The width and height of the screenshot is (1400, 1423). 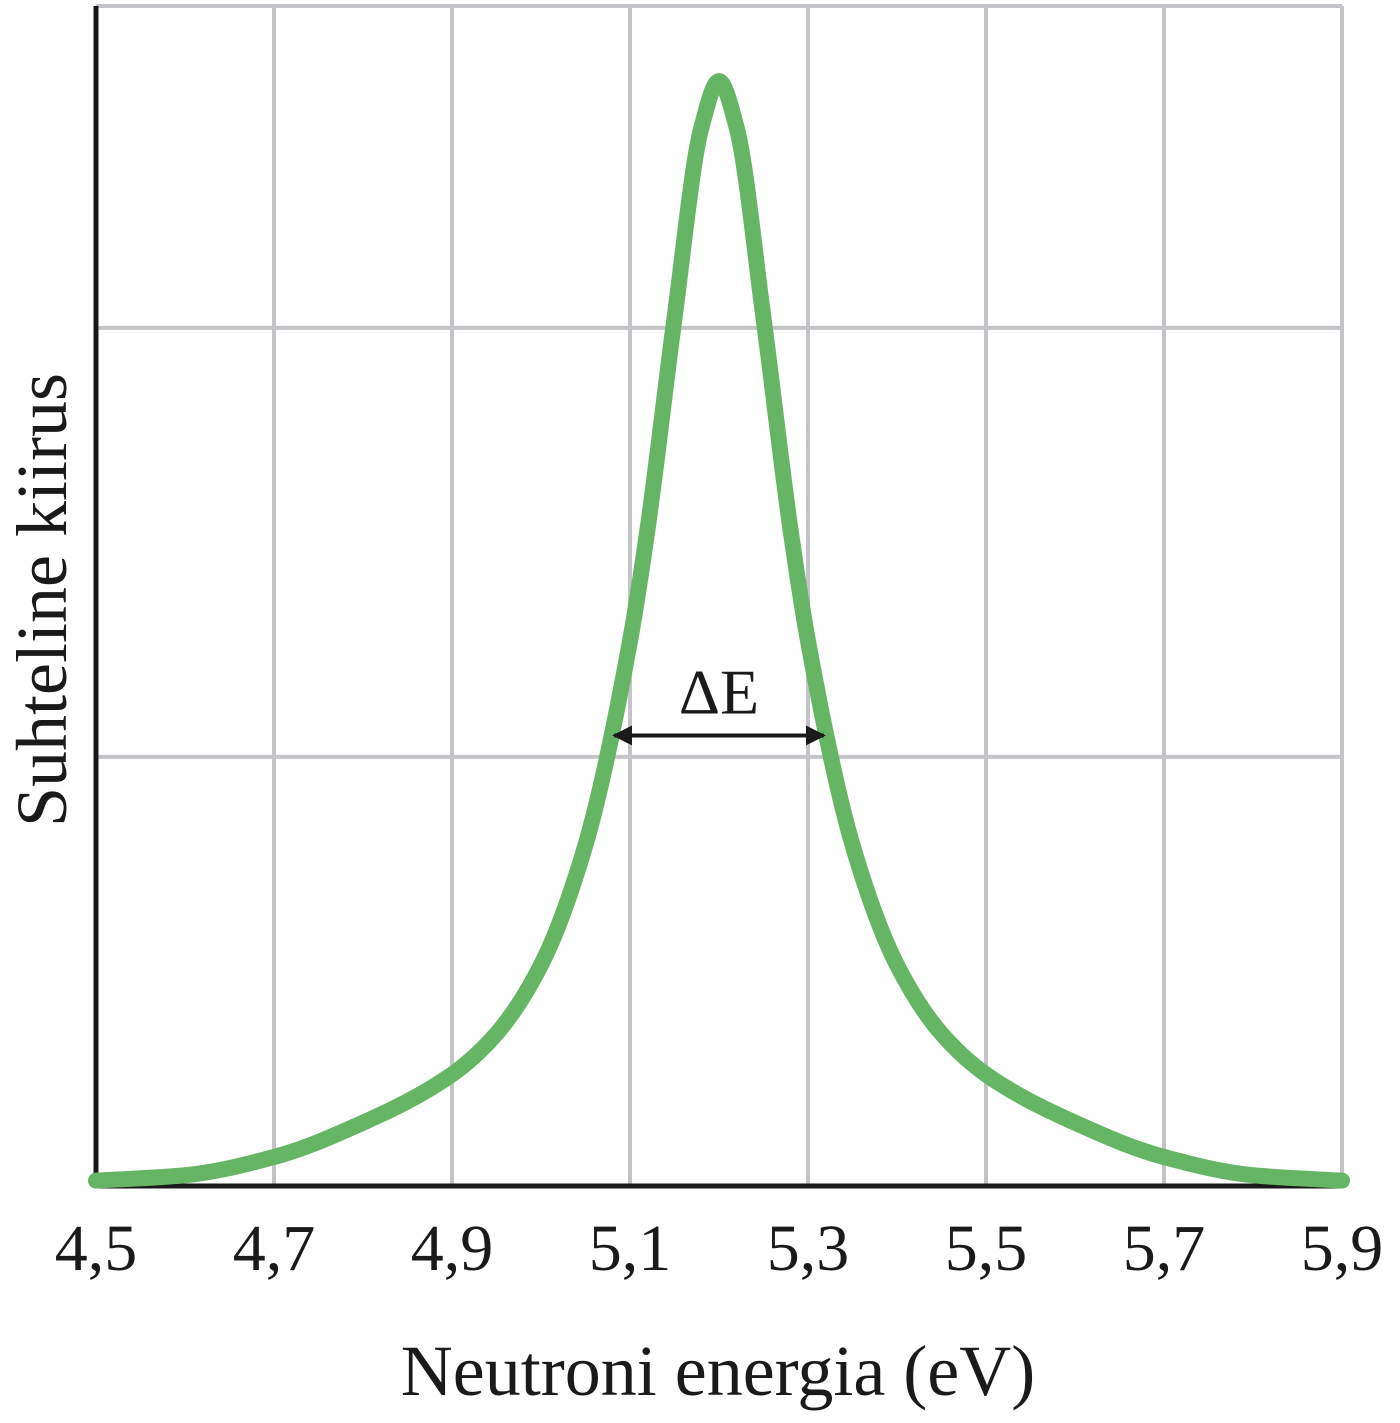 I want to click on x-tick-label: 5,3, so click(x=808, y=1248).